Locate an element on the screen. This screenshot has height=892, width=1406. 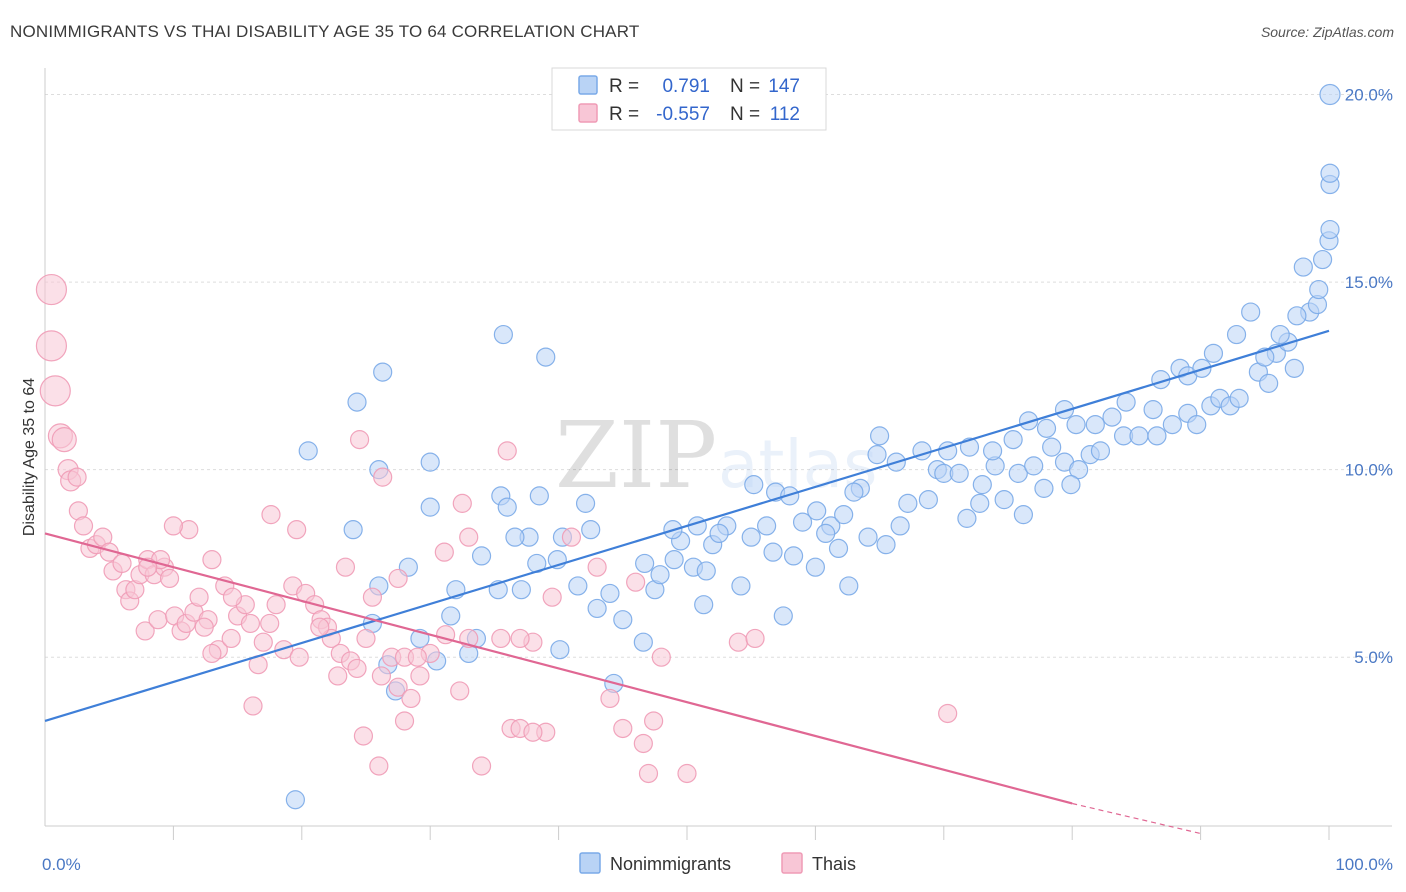
source-label: Source: ZipAtlas.com is located at coordinates (1327, 32).